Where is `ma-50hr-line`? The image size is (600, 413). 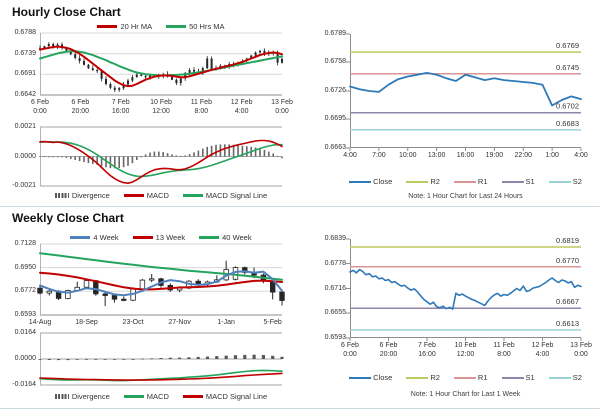
ma-50hr-line is located at coordinates (161, 63).